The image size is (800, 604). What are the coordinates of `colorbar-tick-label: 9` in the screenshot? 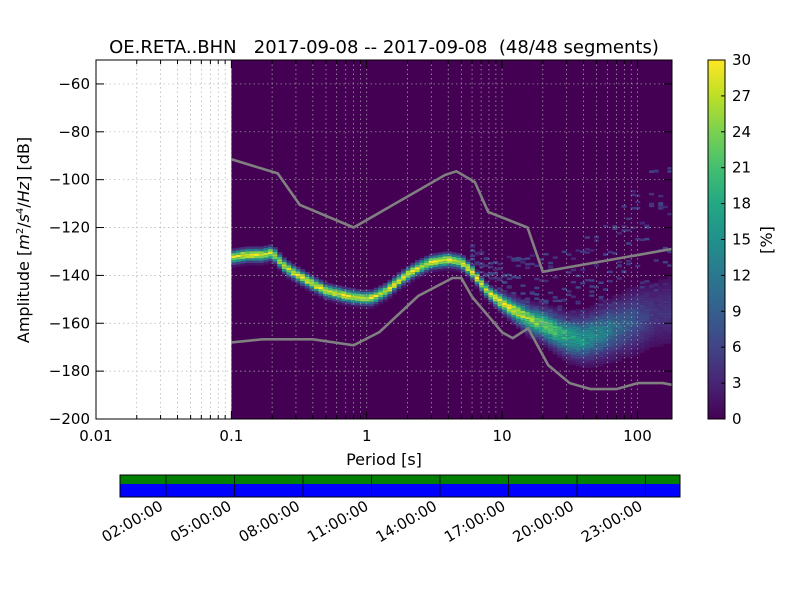 It's located at (737, 311).